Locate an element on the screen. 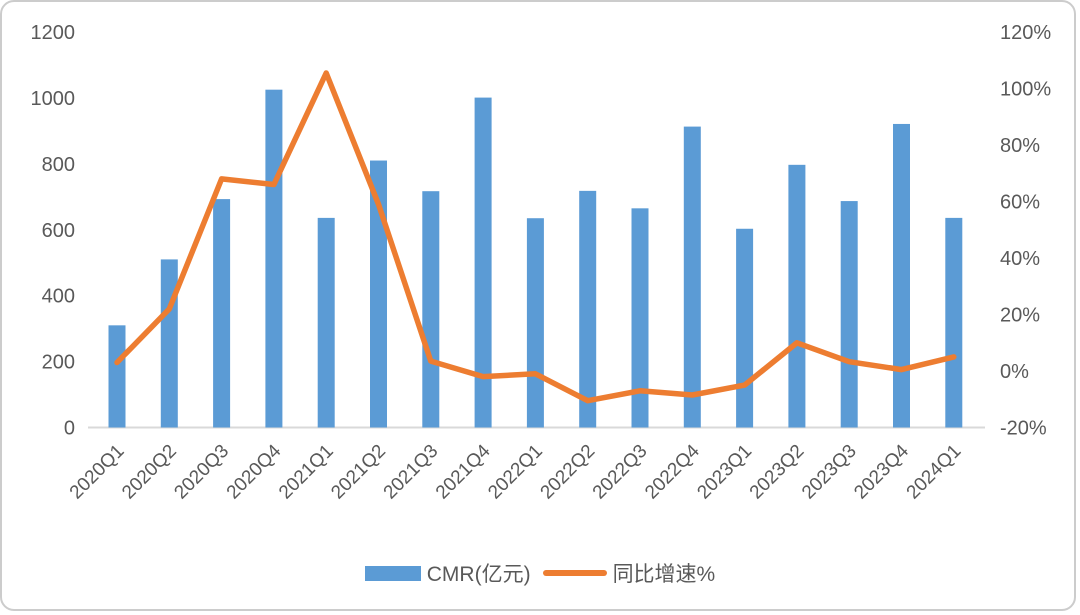 Image resolution: width=1080 pixels, height=615 pixels. x-axis-label-2023Q2: 2023Q2 is located at coordinates (777, 472).